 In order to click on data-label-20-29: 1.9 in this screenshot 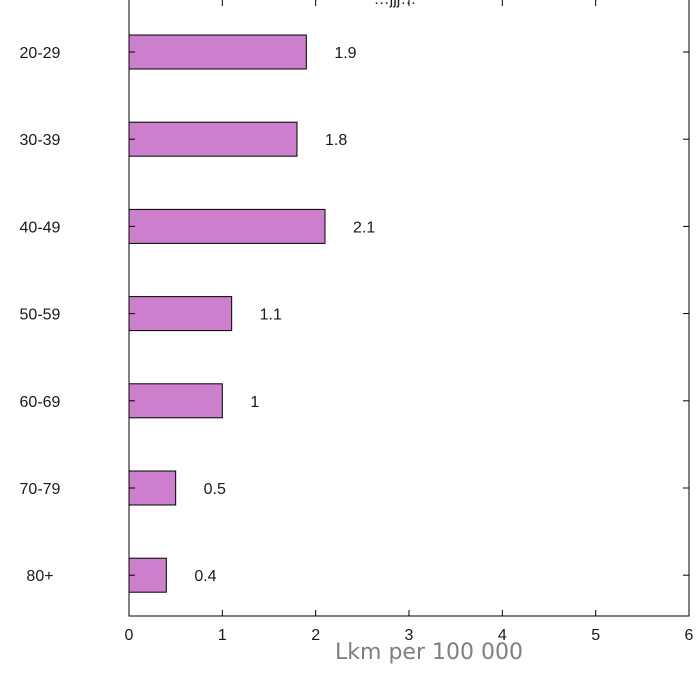, I will do `click(345, 53)`.